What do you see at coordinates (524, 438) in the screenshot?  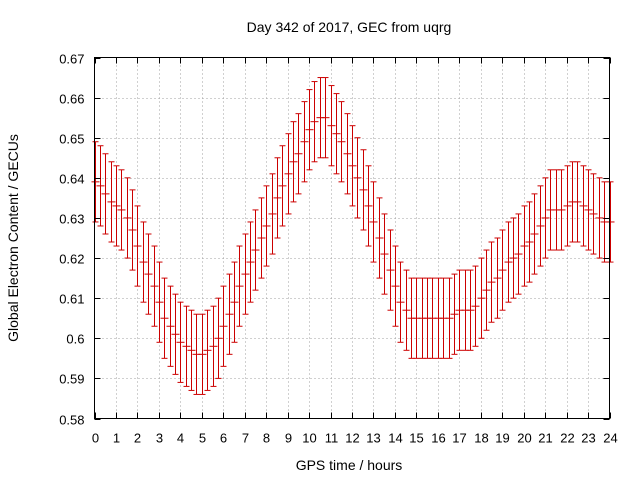 I see `x-tick-label: 20` at bounding box center [524, 438].